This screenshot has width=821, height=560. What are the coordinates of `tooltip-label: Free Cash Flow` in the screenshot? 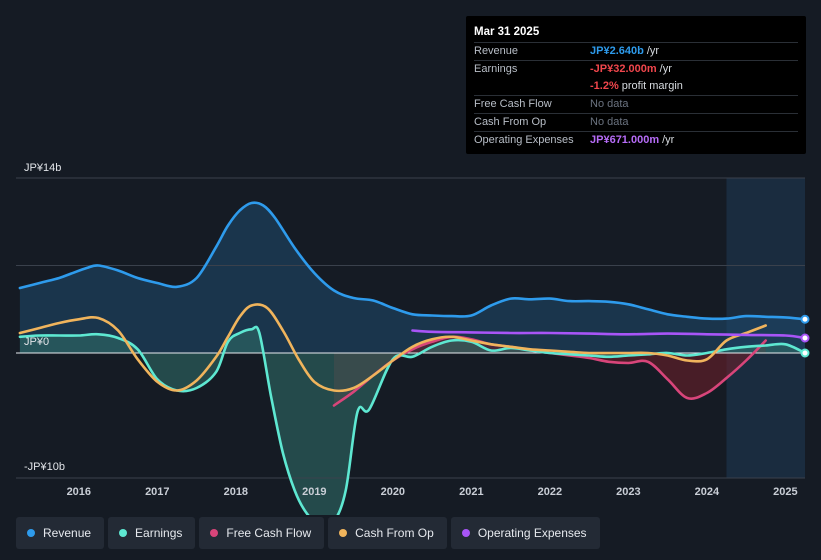 It's located at (513, 104).